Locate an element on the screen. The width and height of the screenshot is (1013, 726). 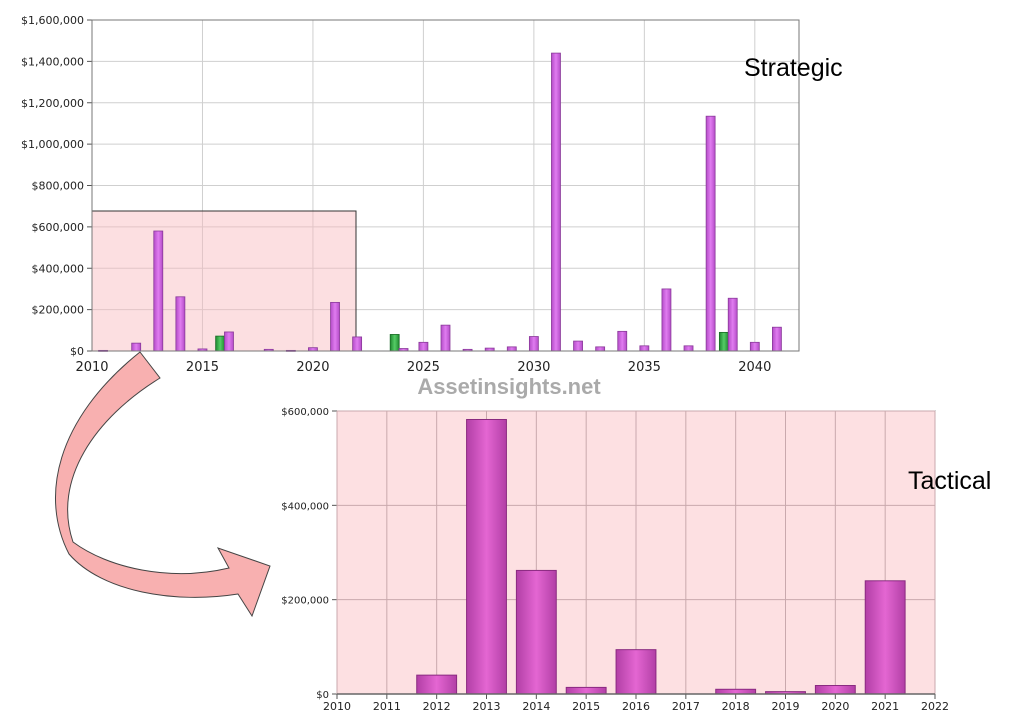
tactical-x-tick-label: 2020 is located at coordinates (835, 706).